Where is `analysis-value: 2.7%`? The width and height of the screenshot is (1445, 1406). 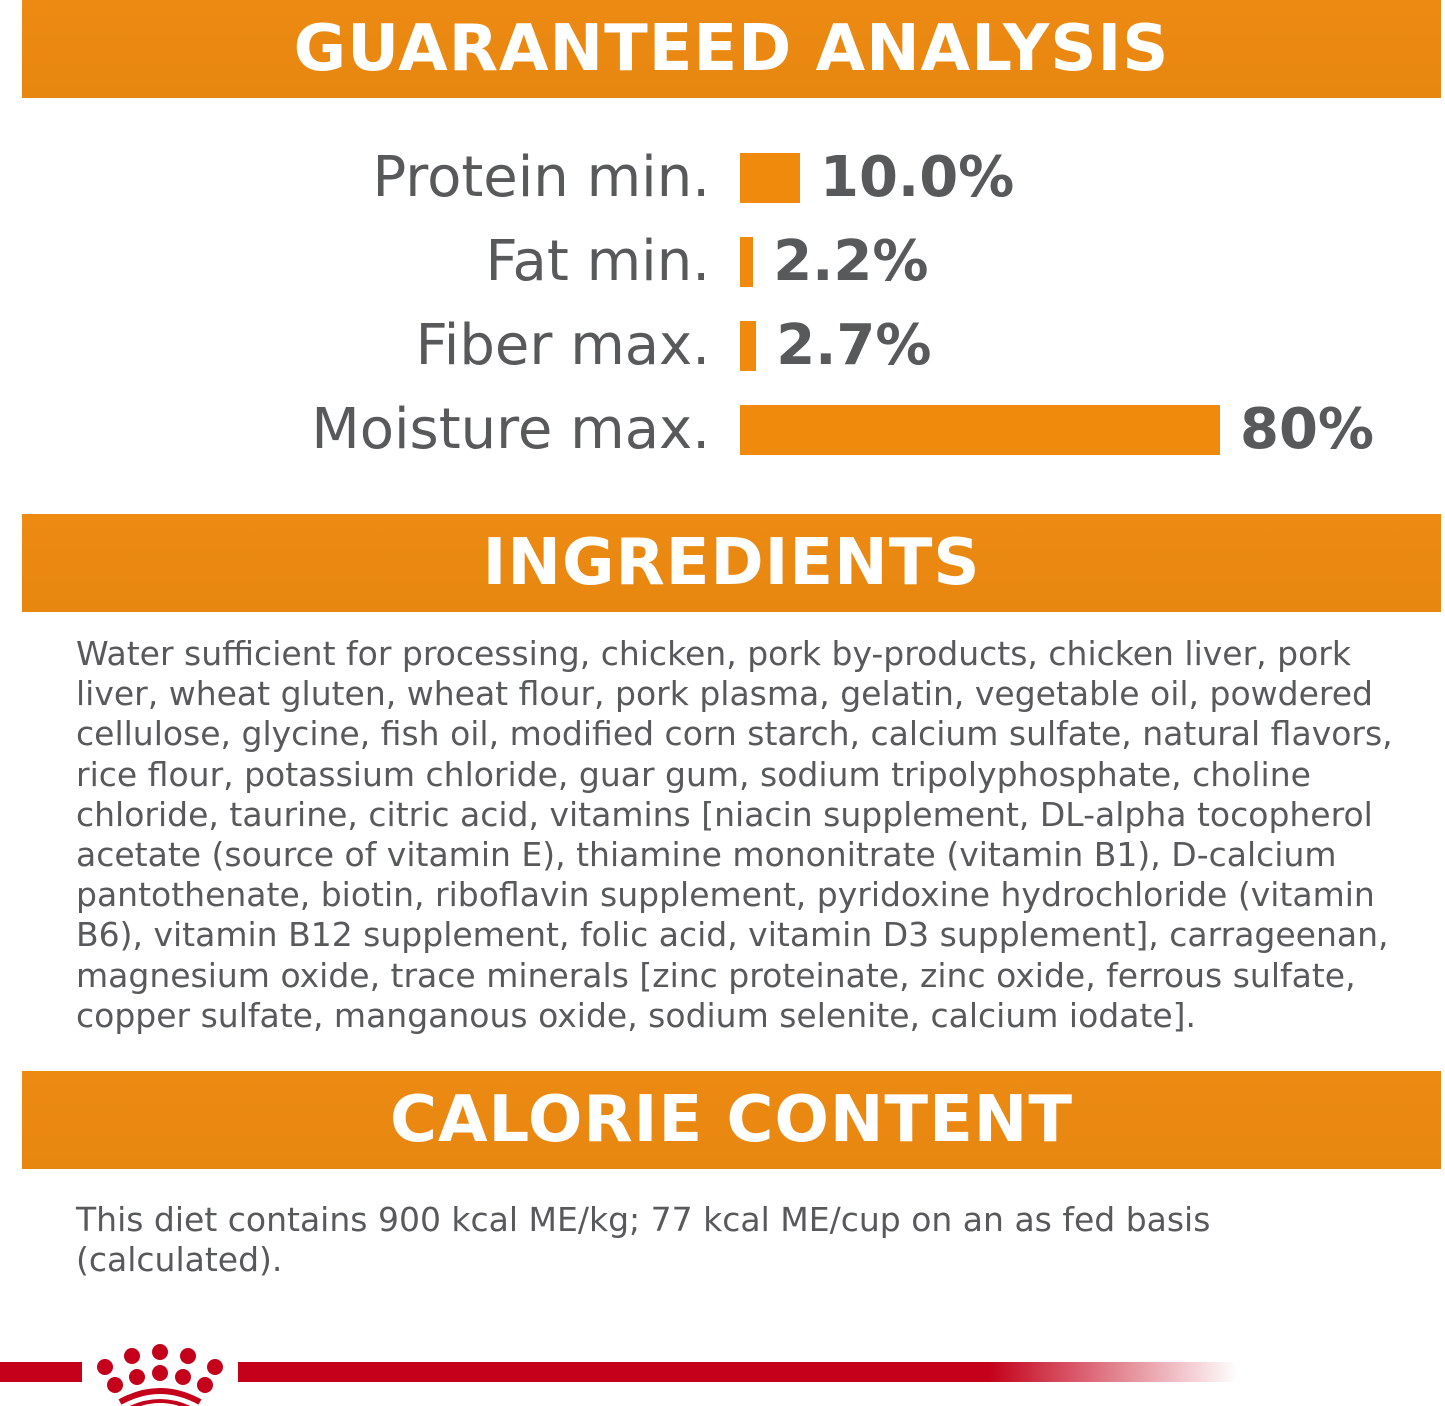 analysis-value: 2.7% is located at coordinates (854, 345).